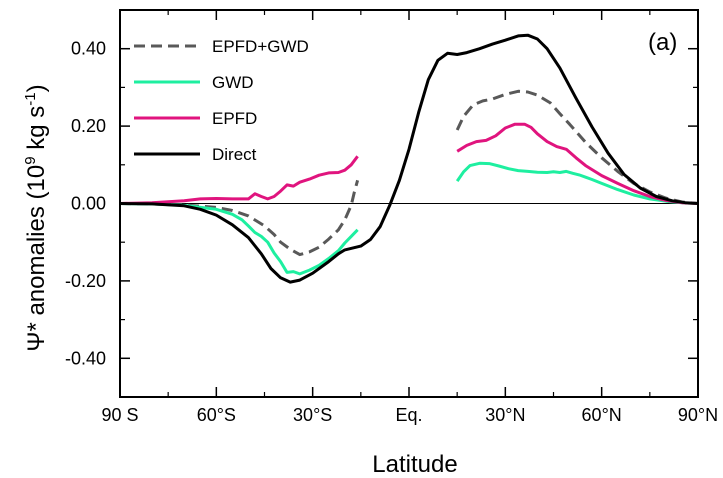  Describe the element at coordinates (505, 415) in the screenshot. I see `x-tick-label: 30°N` at that location.